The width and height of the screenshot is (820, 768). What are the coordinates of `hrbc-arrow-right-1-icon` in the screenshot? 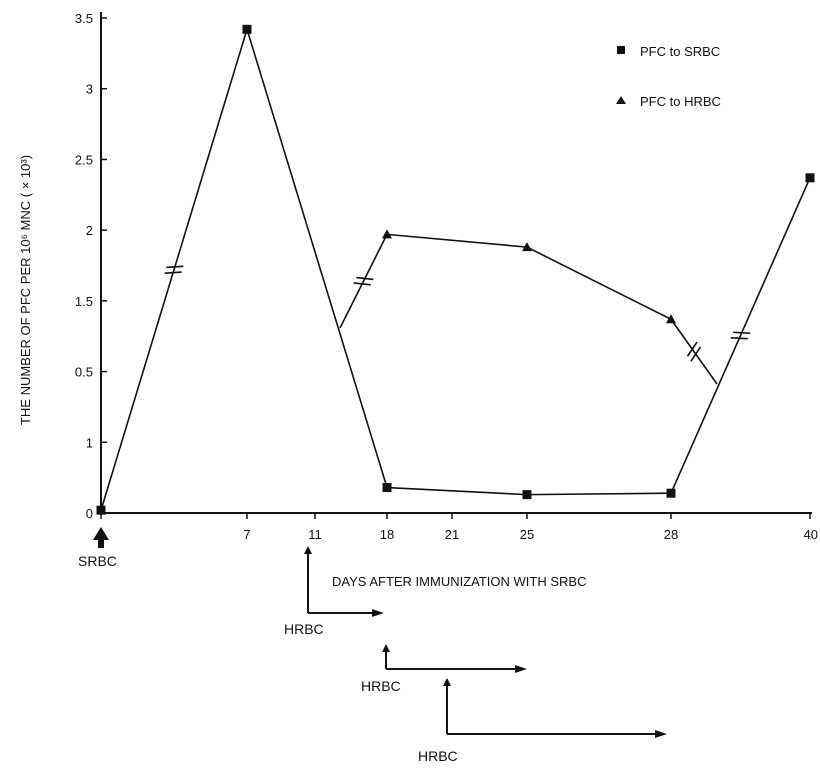 It's located at (378, 613).